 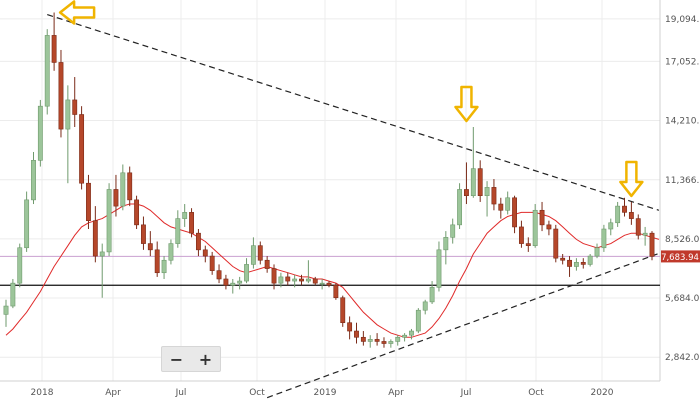 I want to click on current-price-tag: 7,683.94, so click(x=680, y=256).